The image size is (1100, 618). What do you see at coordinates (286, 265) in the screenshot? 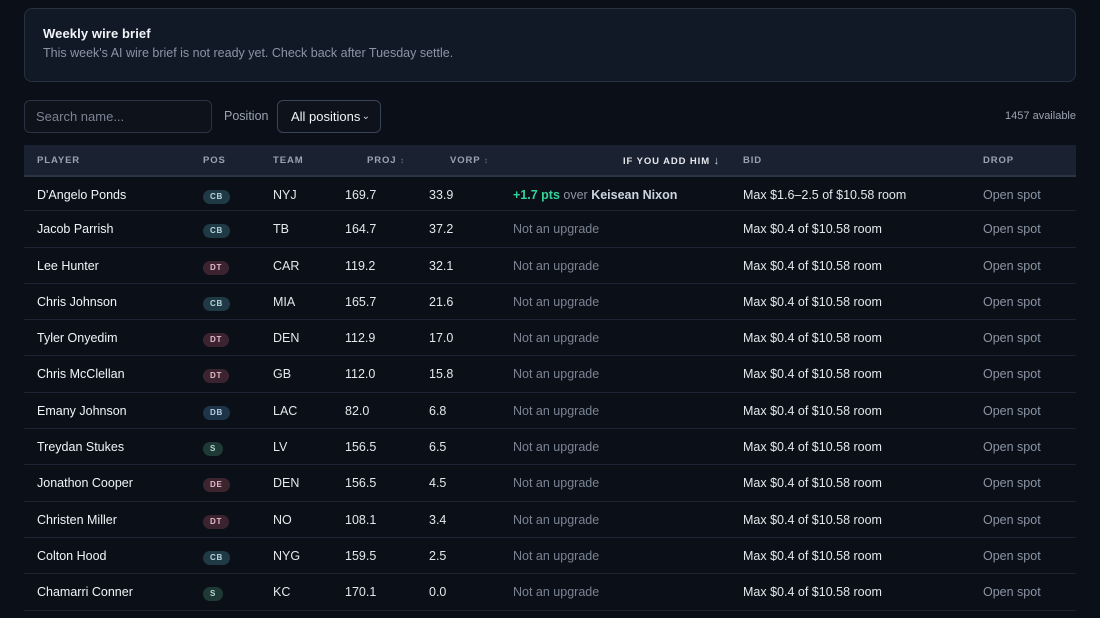
I see `team-cell: CAR` at bounding box center [286, 265].